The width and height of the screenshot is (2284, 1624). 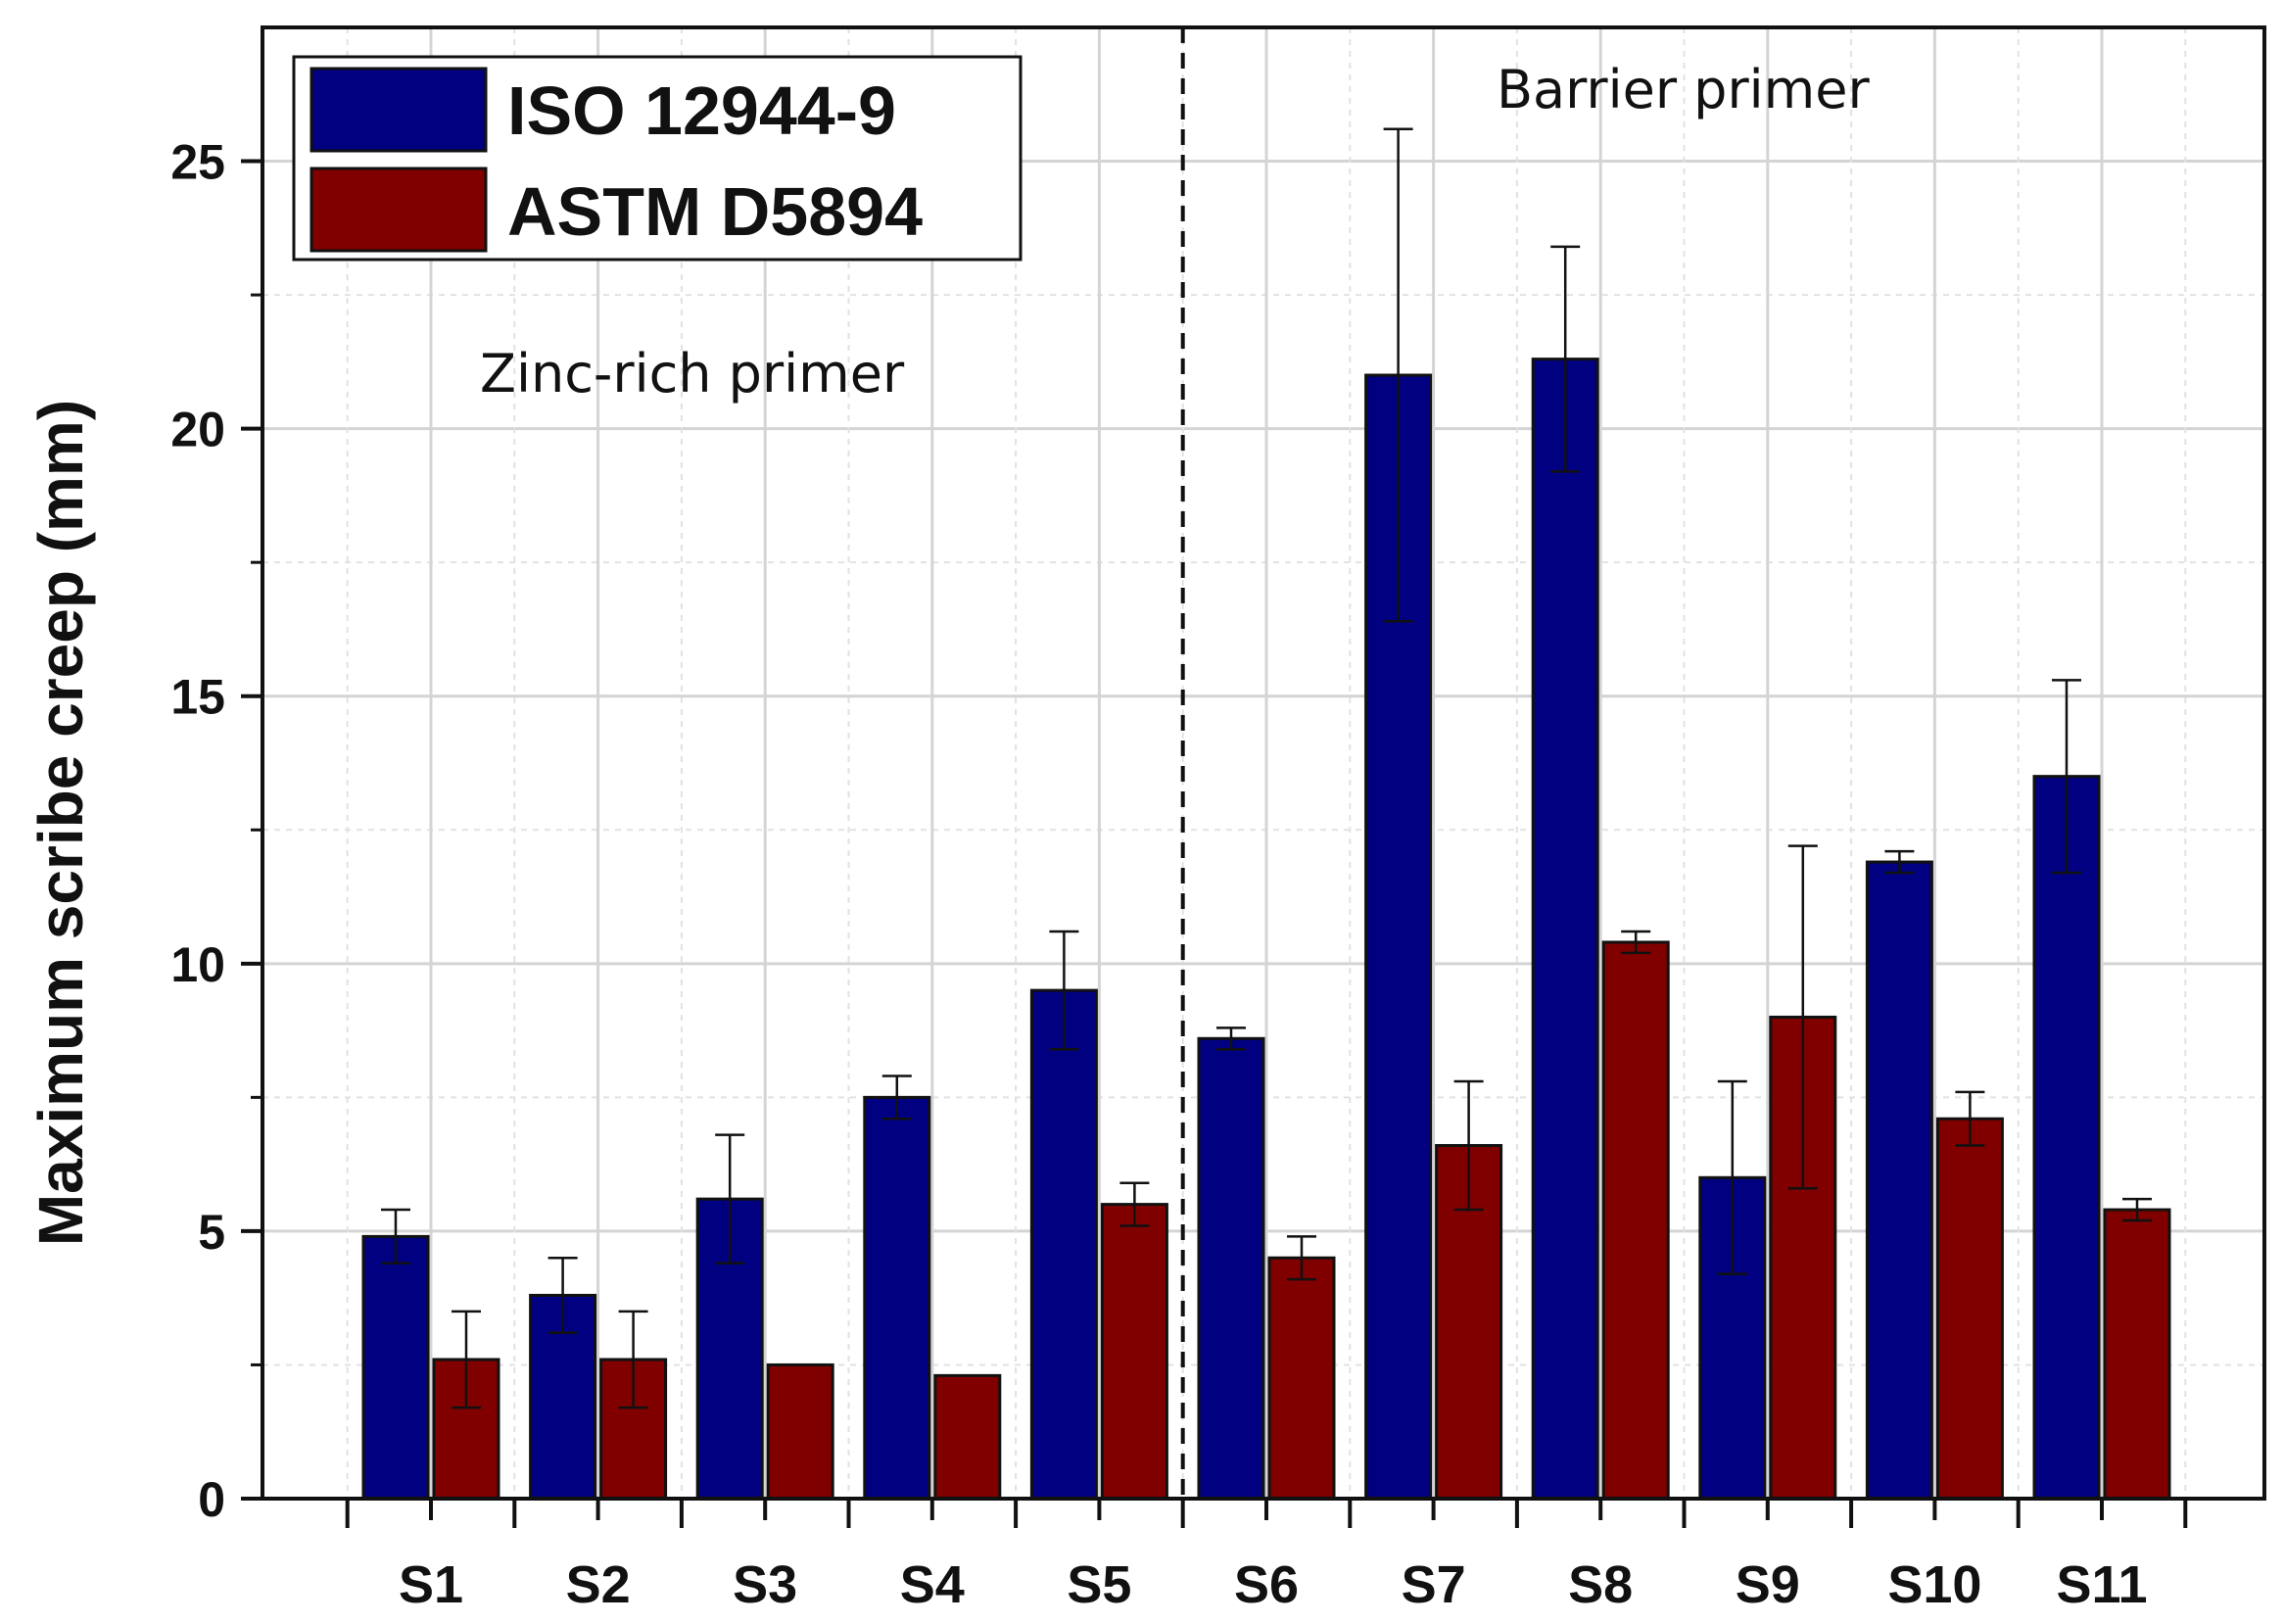 What do you see at coordinates (765, 1585) in the screenshot?
I see `x-tick-label-s3: S3` at bounding box center [765, 1585].